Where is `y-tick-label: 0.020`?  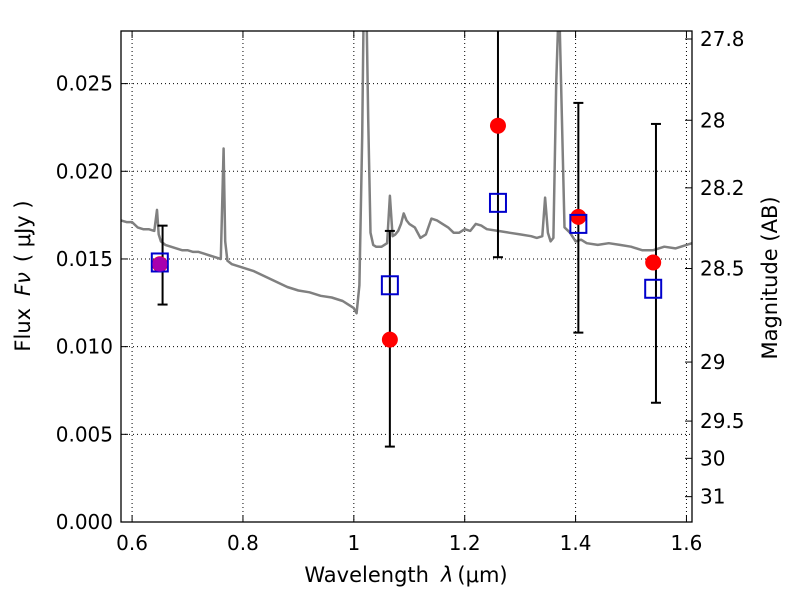 y-tick-label: 0.020 is located at coordinates (84, 171).